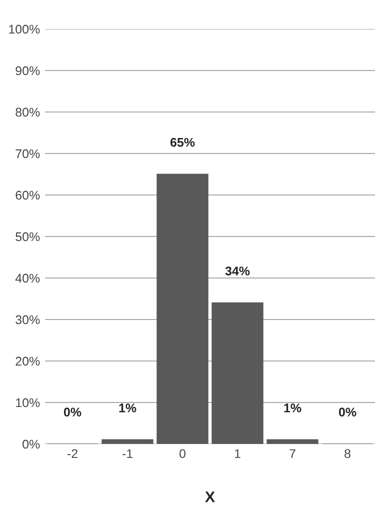  I want to click on y-tick-label: 40%, so click(27, 278).